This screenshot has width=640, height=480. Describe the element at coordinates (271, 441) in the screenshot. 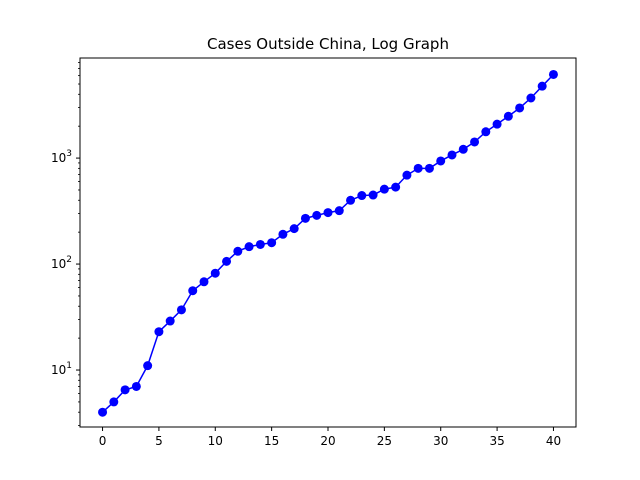

I see `x-tick-label: 15` at that location.